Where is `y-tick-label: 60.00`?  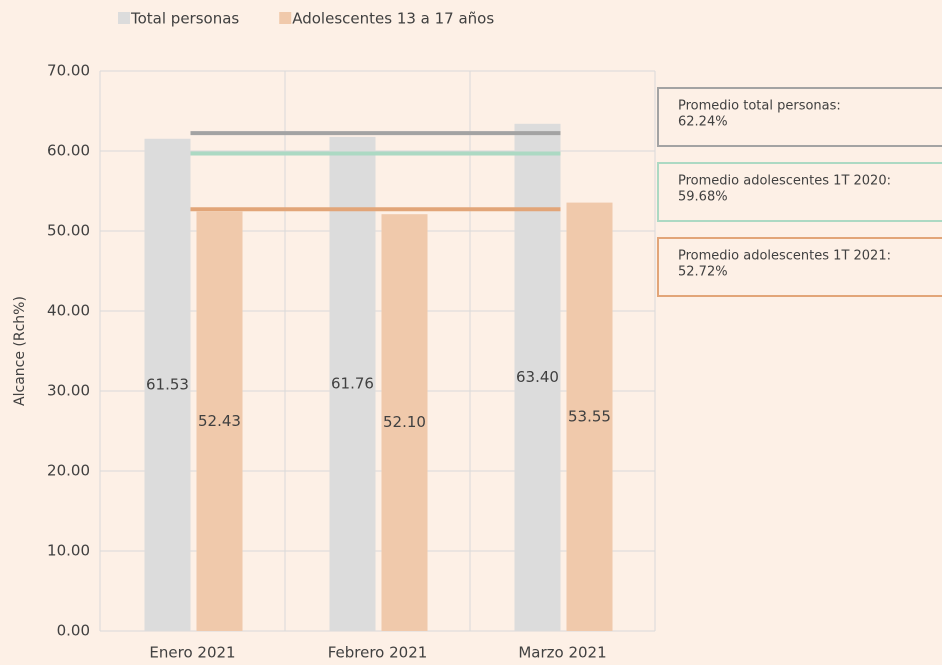 y-tick-label: 60.00 is located at coordinates (68, 151).